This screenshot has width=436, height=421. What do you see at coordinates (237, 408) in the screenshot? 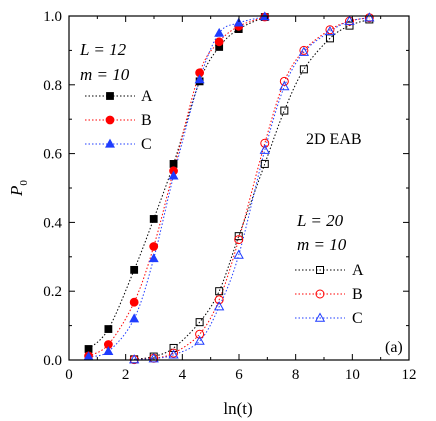
I see `x-axis-label: ln(t)` at bounding box center [237, 408].